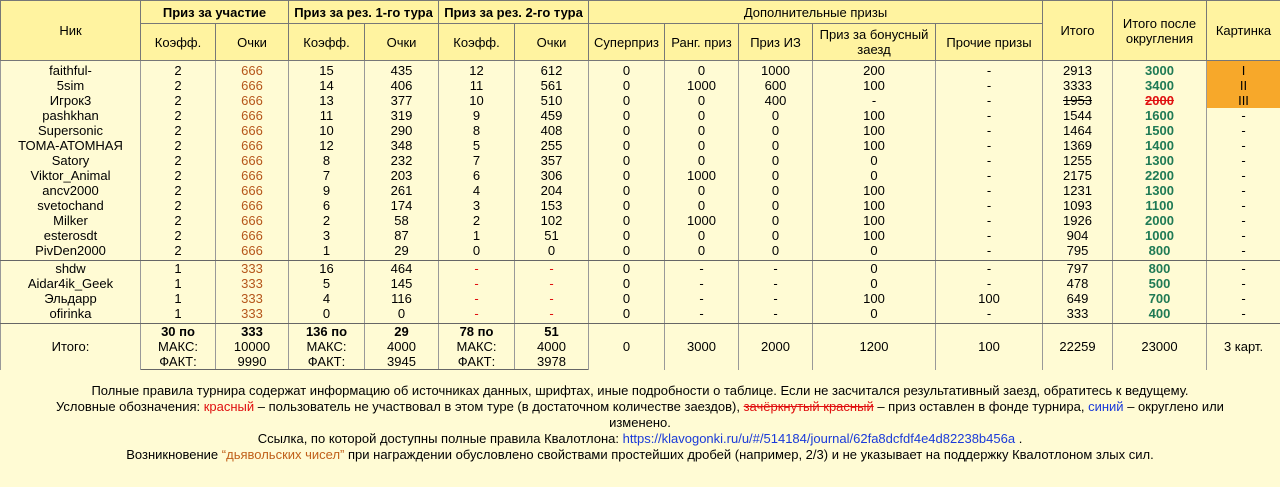 Image resolution: width=1280 pixels, height=487 pixels. I want to click on cell: 14, so click(326, 85).